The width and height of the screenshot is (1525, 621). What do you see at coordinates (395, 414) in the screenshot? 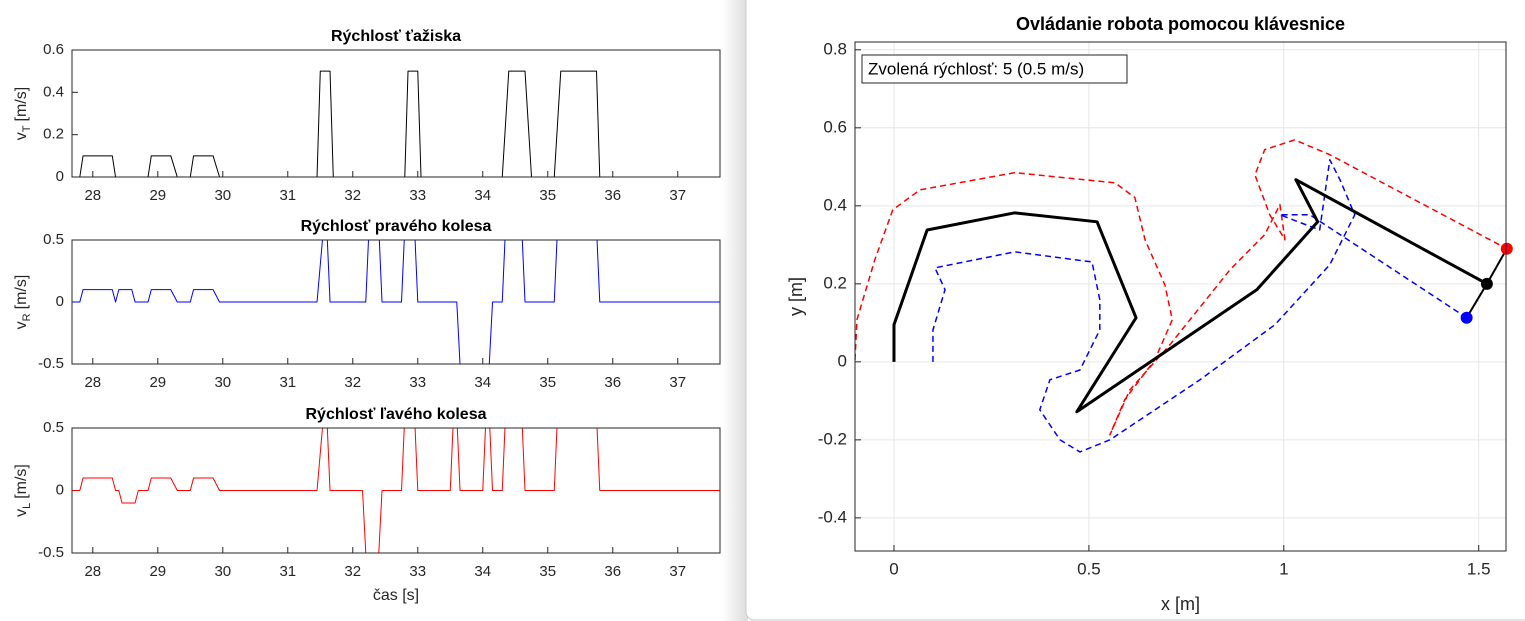
I see `chart-title: Rýchlosť ľavého kolesa` at bounding box center [395, 414].